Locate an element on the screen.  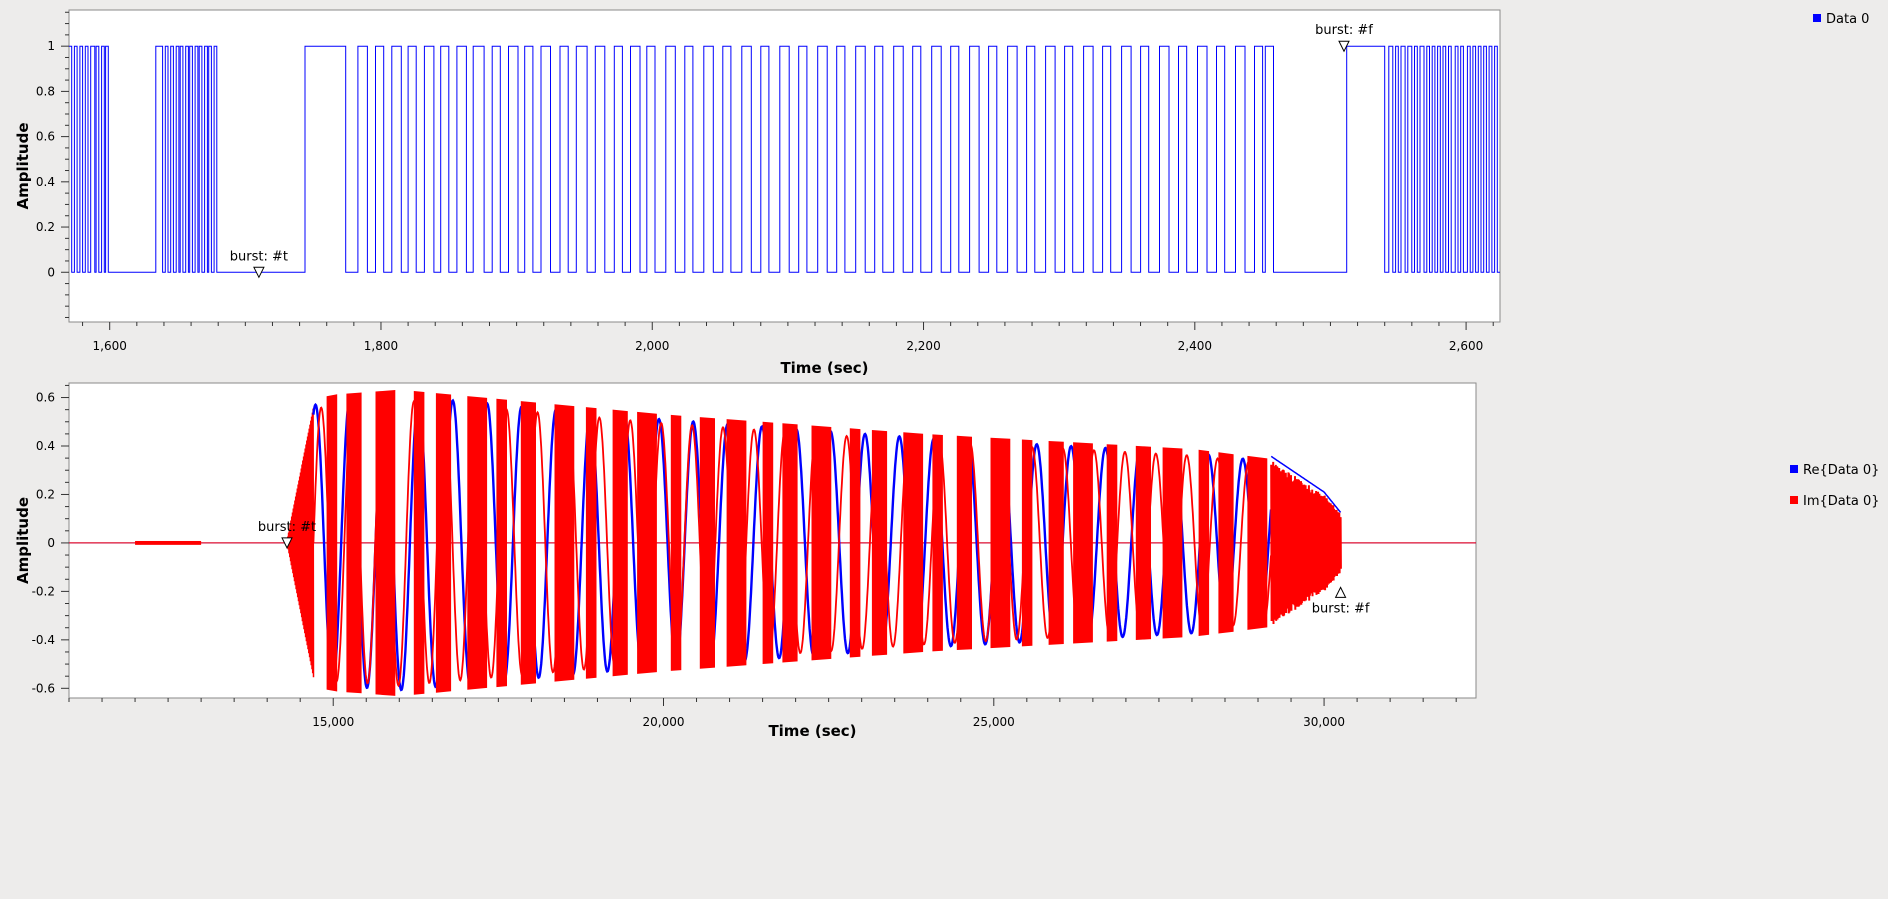
y-tick-label: -0.4 is located at coordinates (43, 640).